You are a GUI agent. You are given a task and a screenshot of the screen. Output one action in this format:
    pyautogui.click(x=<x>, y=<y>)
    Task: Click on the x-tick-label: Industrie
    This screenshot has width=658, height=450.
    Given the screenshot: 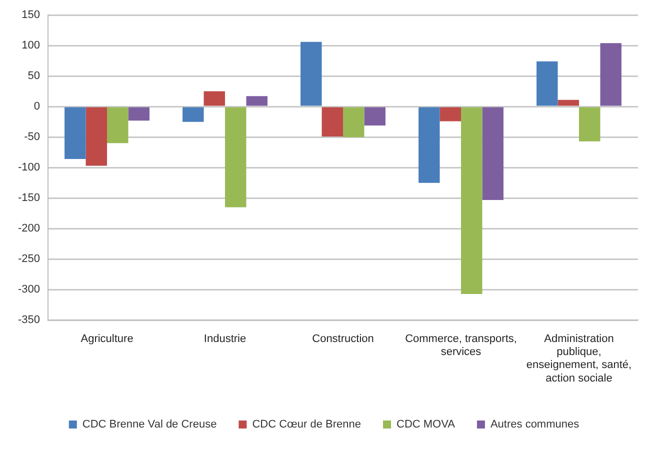 What is the action you would take?
    pyautogui.click(x=225, y=338)
    